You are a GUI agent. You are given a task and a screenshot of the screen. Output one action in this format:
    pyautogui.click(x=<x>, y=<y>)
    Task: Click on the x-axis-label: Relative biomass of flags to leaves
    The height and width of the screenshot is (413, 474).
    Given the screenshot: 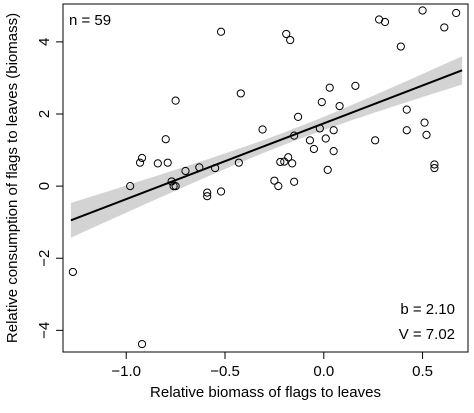 What is the action you would take?
    pyautogui.click(x=265, y=392)
    